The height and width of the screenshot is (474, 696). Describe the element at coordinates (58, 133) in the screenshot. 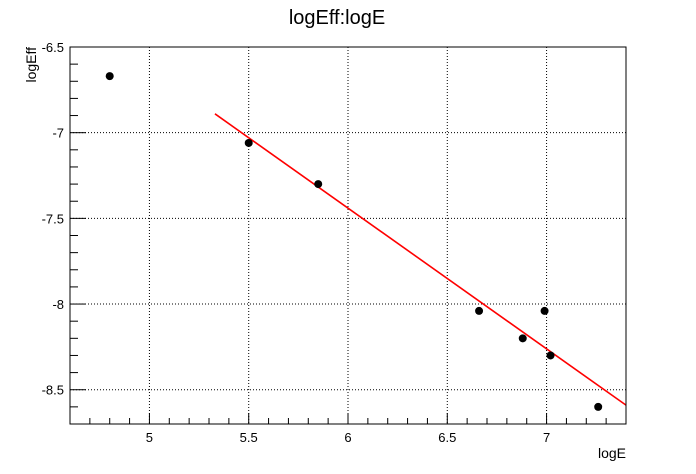

I see `y-tick-label: -7` at that location.